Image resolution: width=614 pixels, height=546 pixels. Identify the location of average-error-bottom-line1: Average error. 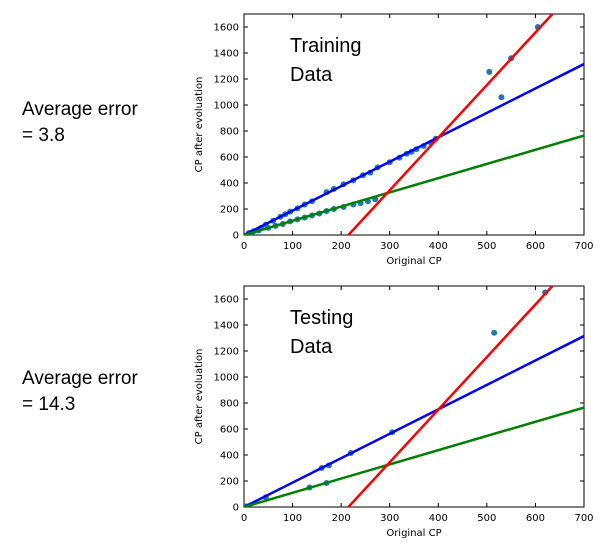
(80, 378).